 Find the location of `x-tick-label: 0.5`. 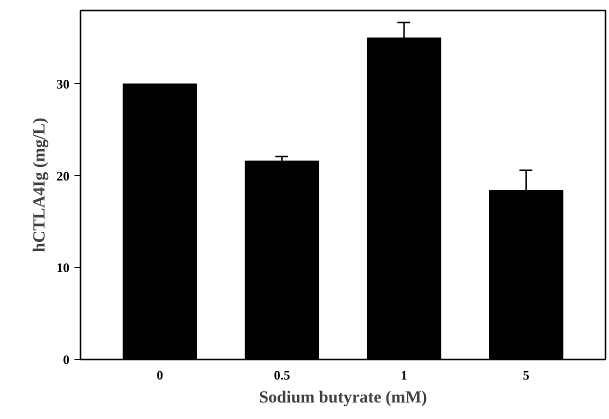

x-tick-label: 0.5 is located at coordinates (282, 375).